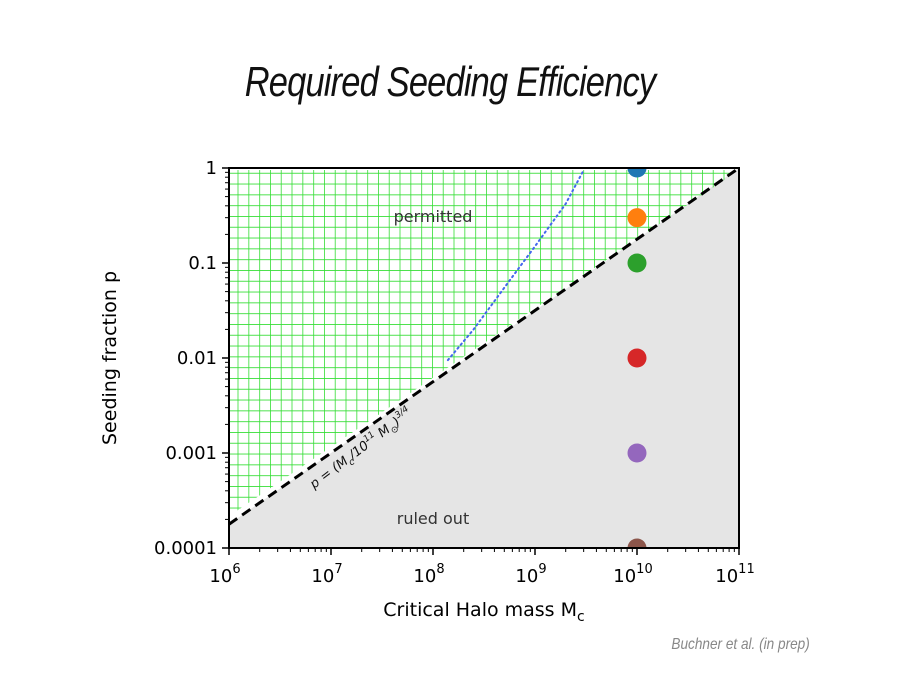  I want to click on x-tick-label: 10¹⁰, so click(632, 574).